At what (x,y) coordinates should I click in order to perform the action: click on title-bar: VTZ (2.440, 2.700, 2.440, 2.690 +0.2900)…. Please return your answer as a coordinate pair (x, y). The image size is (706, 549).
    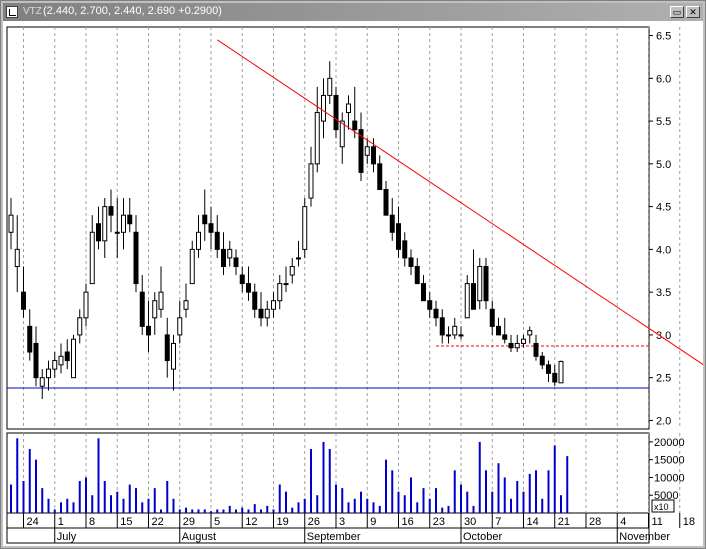
    Looking at the image, I should click on (353, 12).